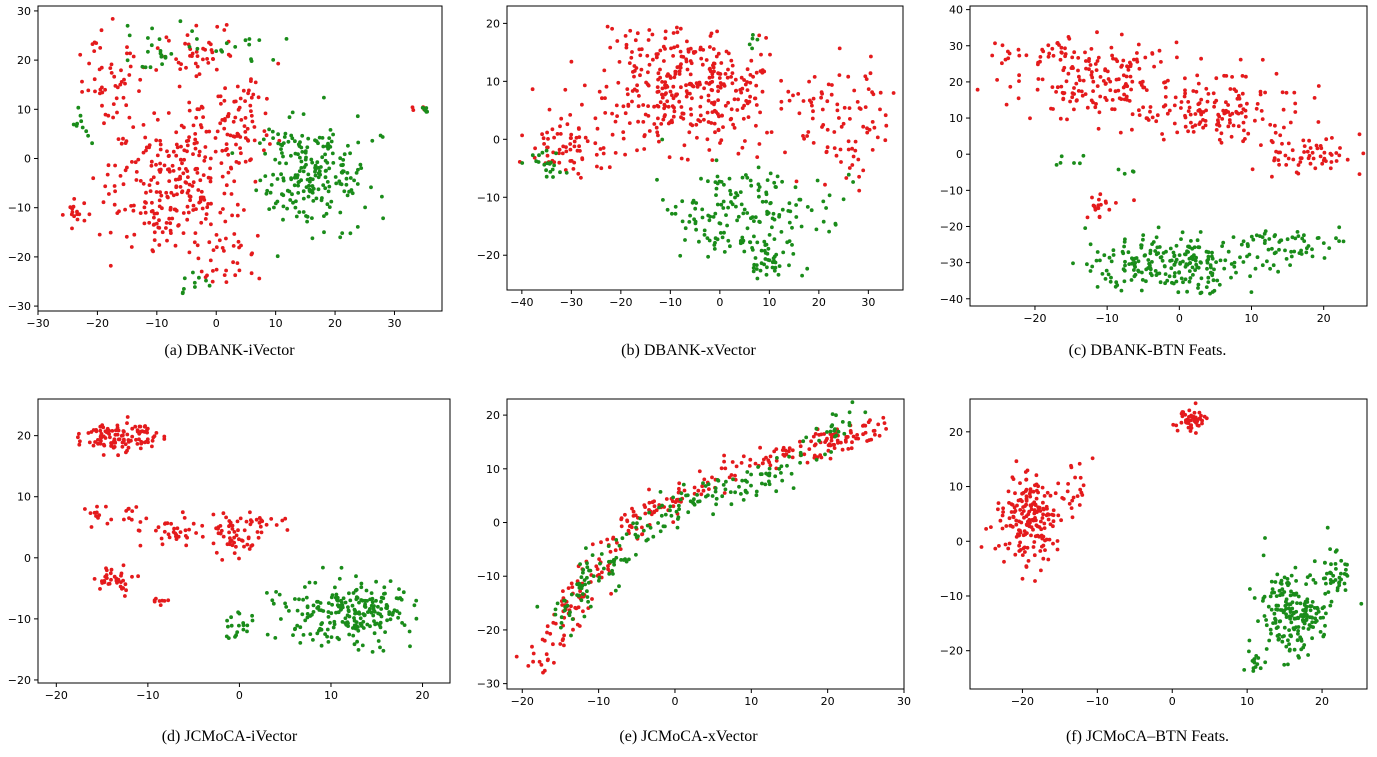  What do you see at coordinates (956, 487) in the screenshot?
I see `y-tick-label: 10` at bounding box center [956, 487].